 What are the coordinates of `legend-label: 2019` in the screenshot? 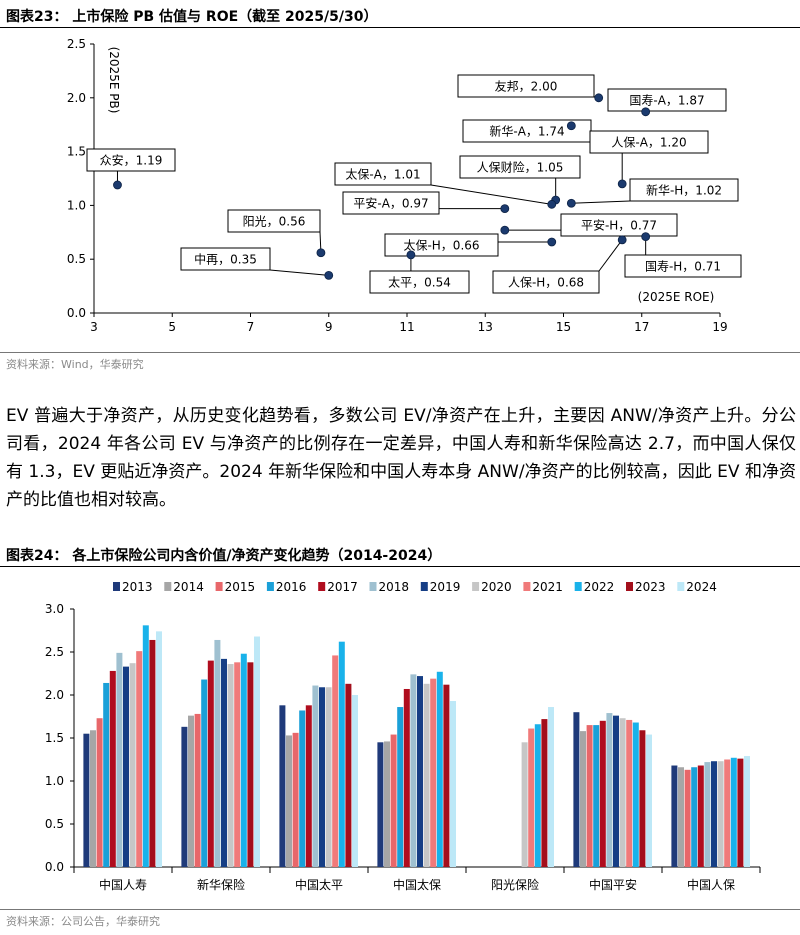 It's located at (445, 587).